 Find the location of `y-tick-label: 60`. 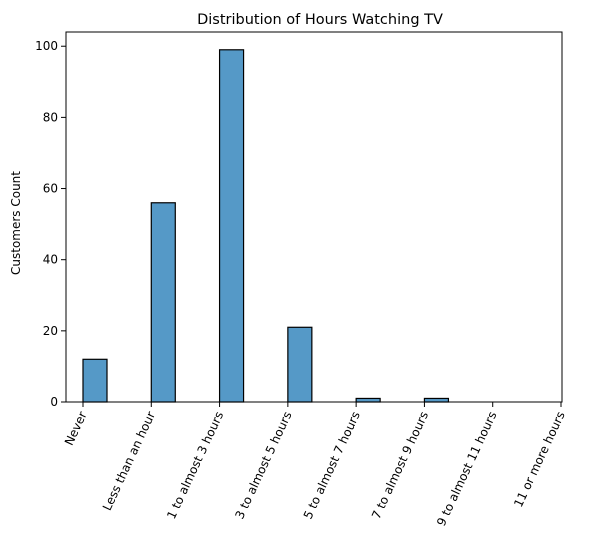

y-tick-label: 60 is located at coordinates (50, 189).